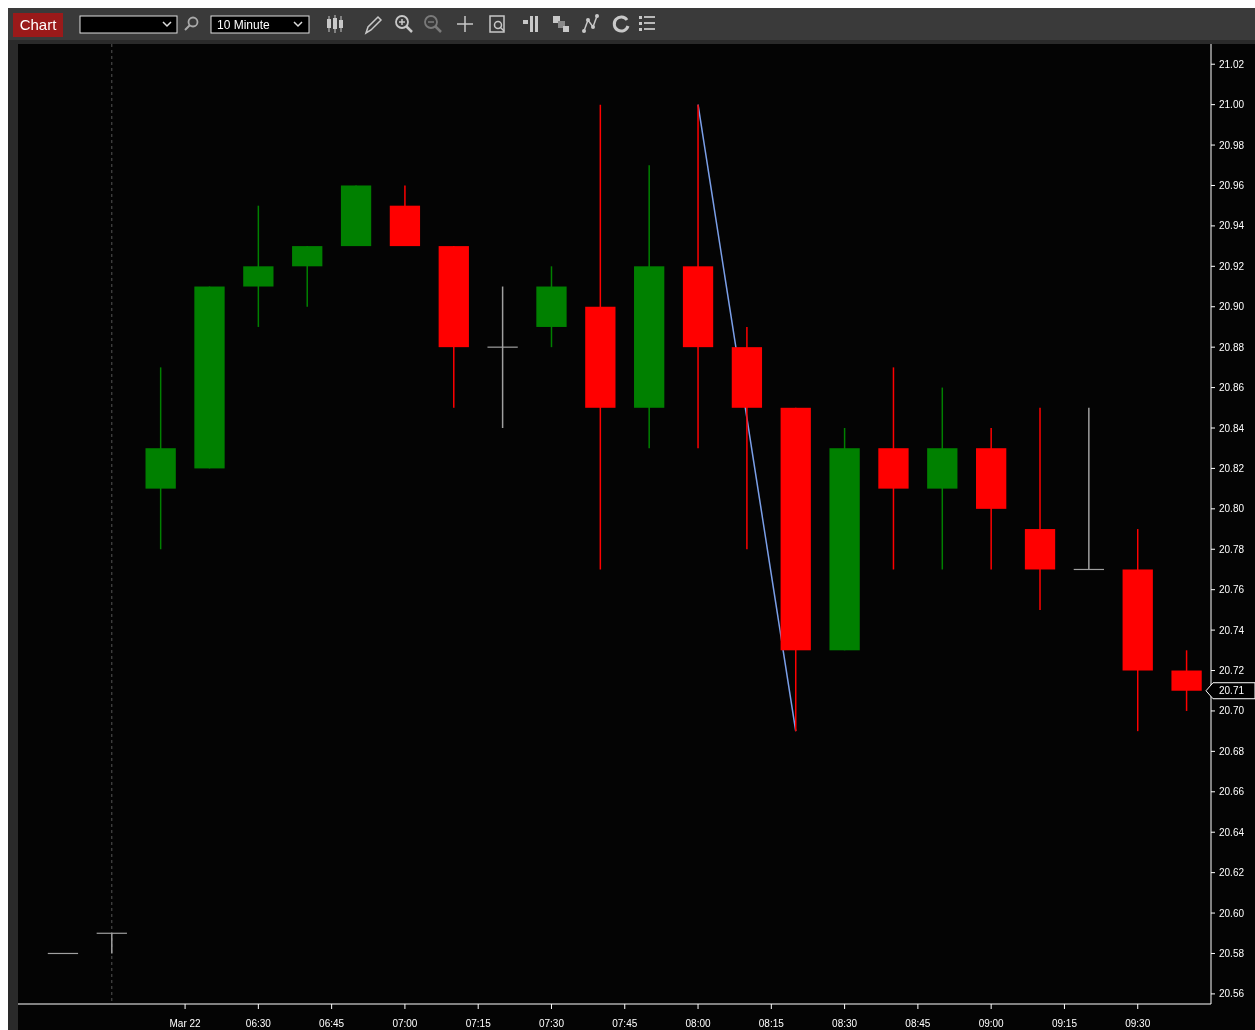  Describe the element at coordinates (1232, 792) in the screenshot. I see `y-tick-label: 20.66` at that location.